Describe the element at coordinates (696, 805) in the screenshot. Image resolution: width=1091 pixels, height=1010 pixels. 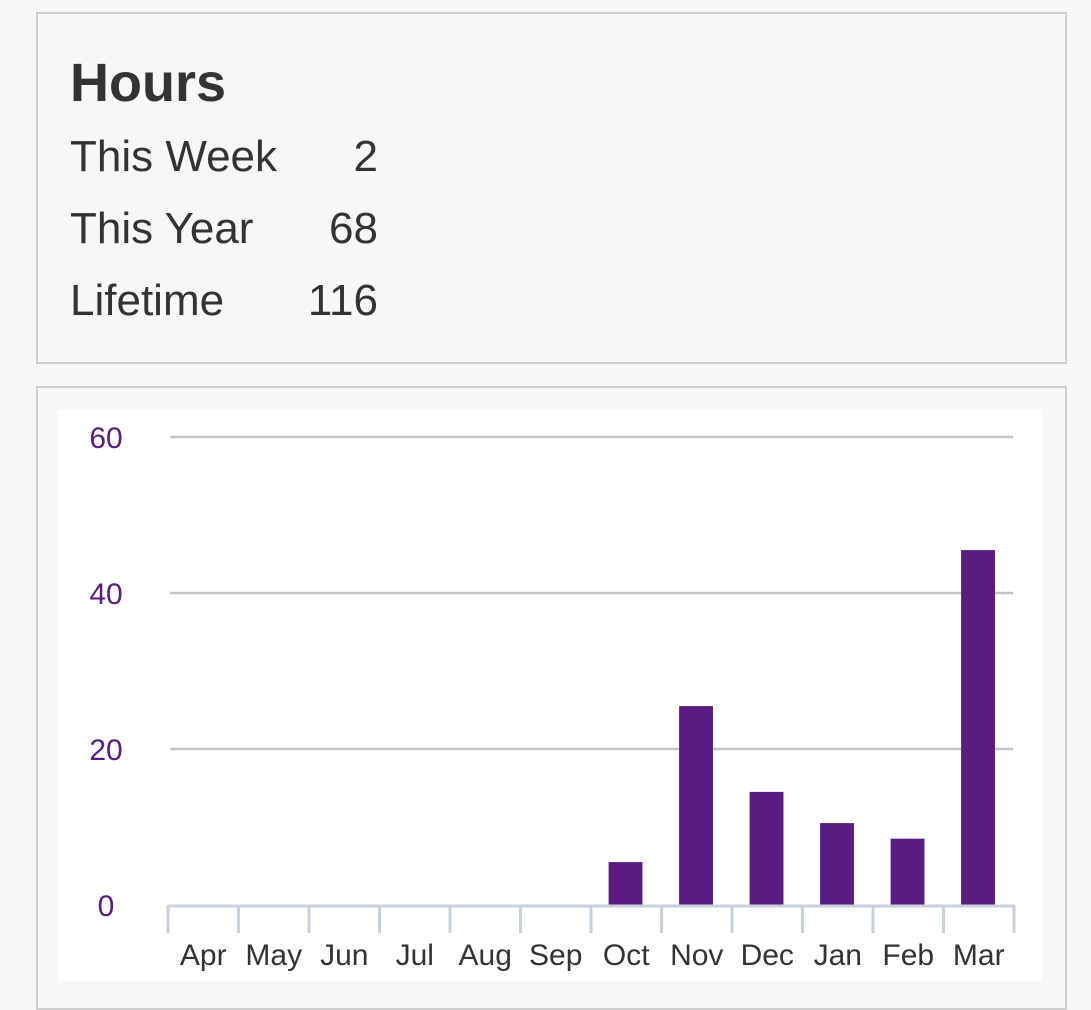
I see `bar-nov` at that location.